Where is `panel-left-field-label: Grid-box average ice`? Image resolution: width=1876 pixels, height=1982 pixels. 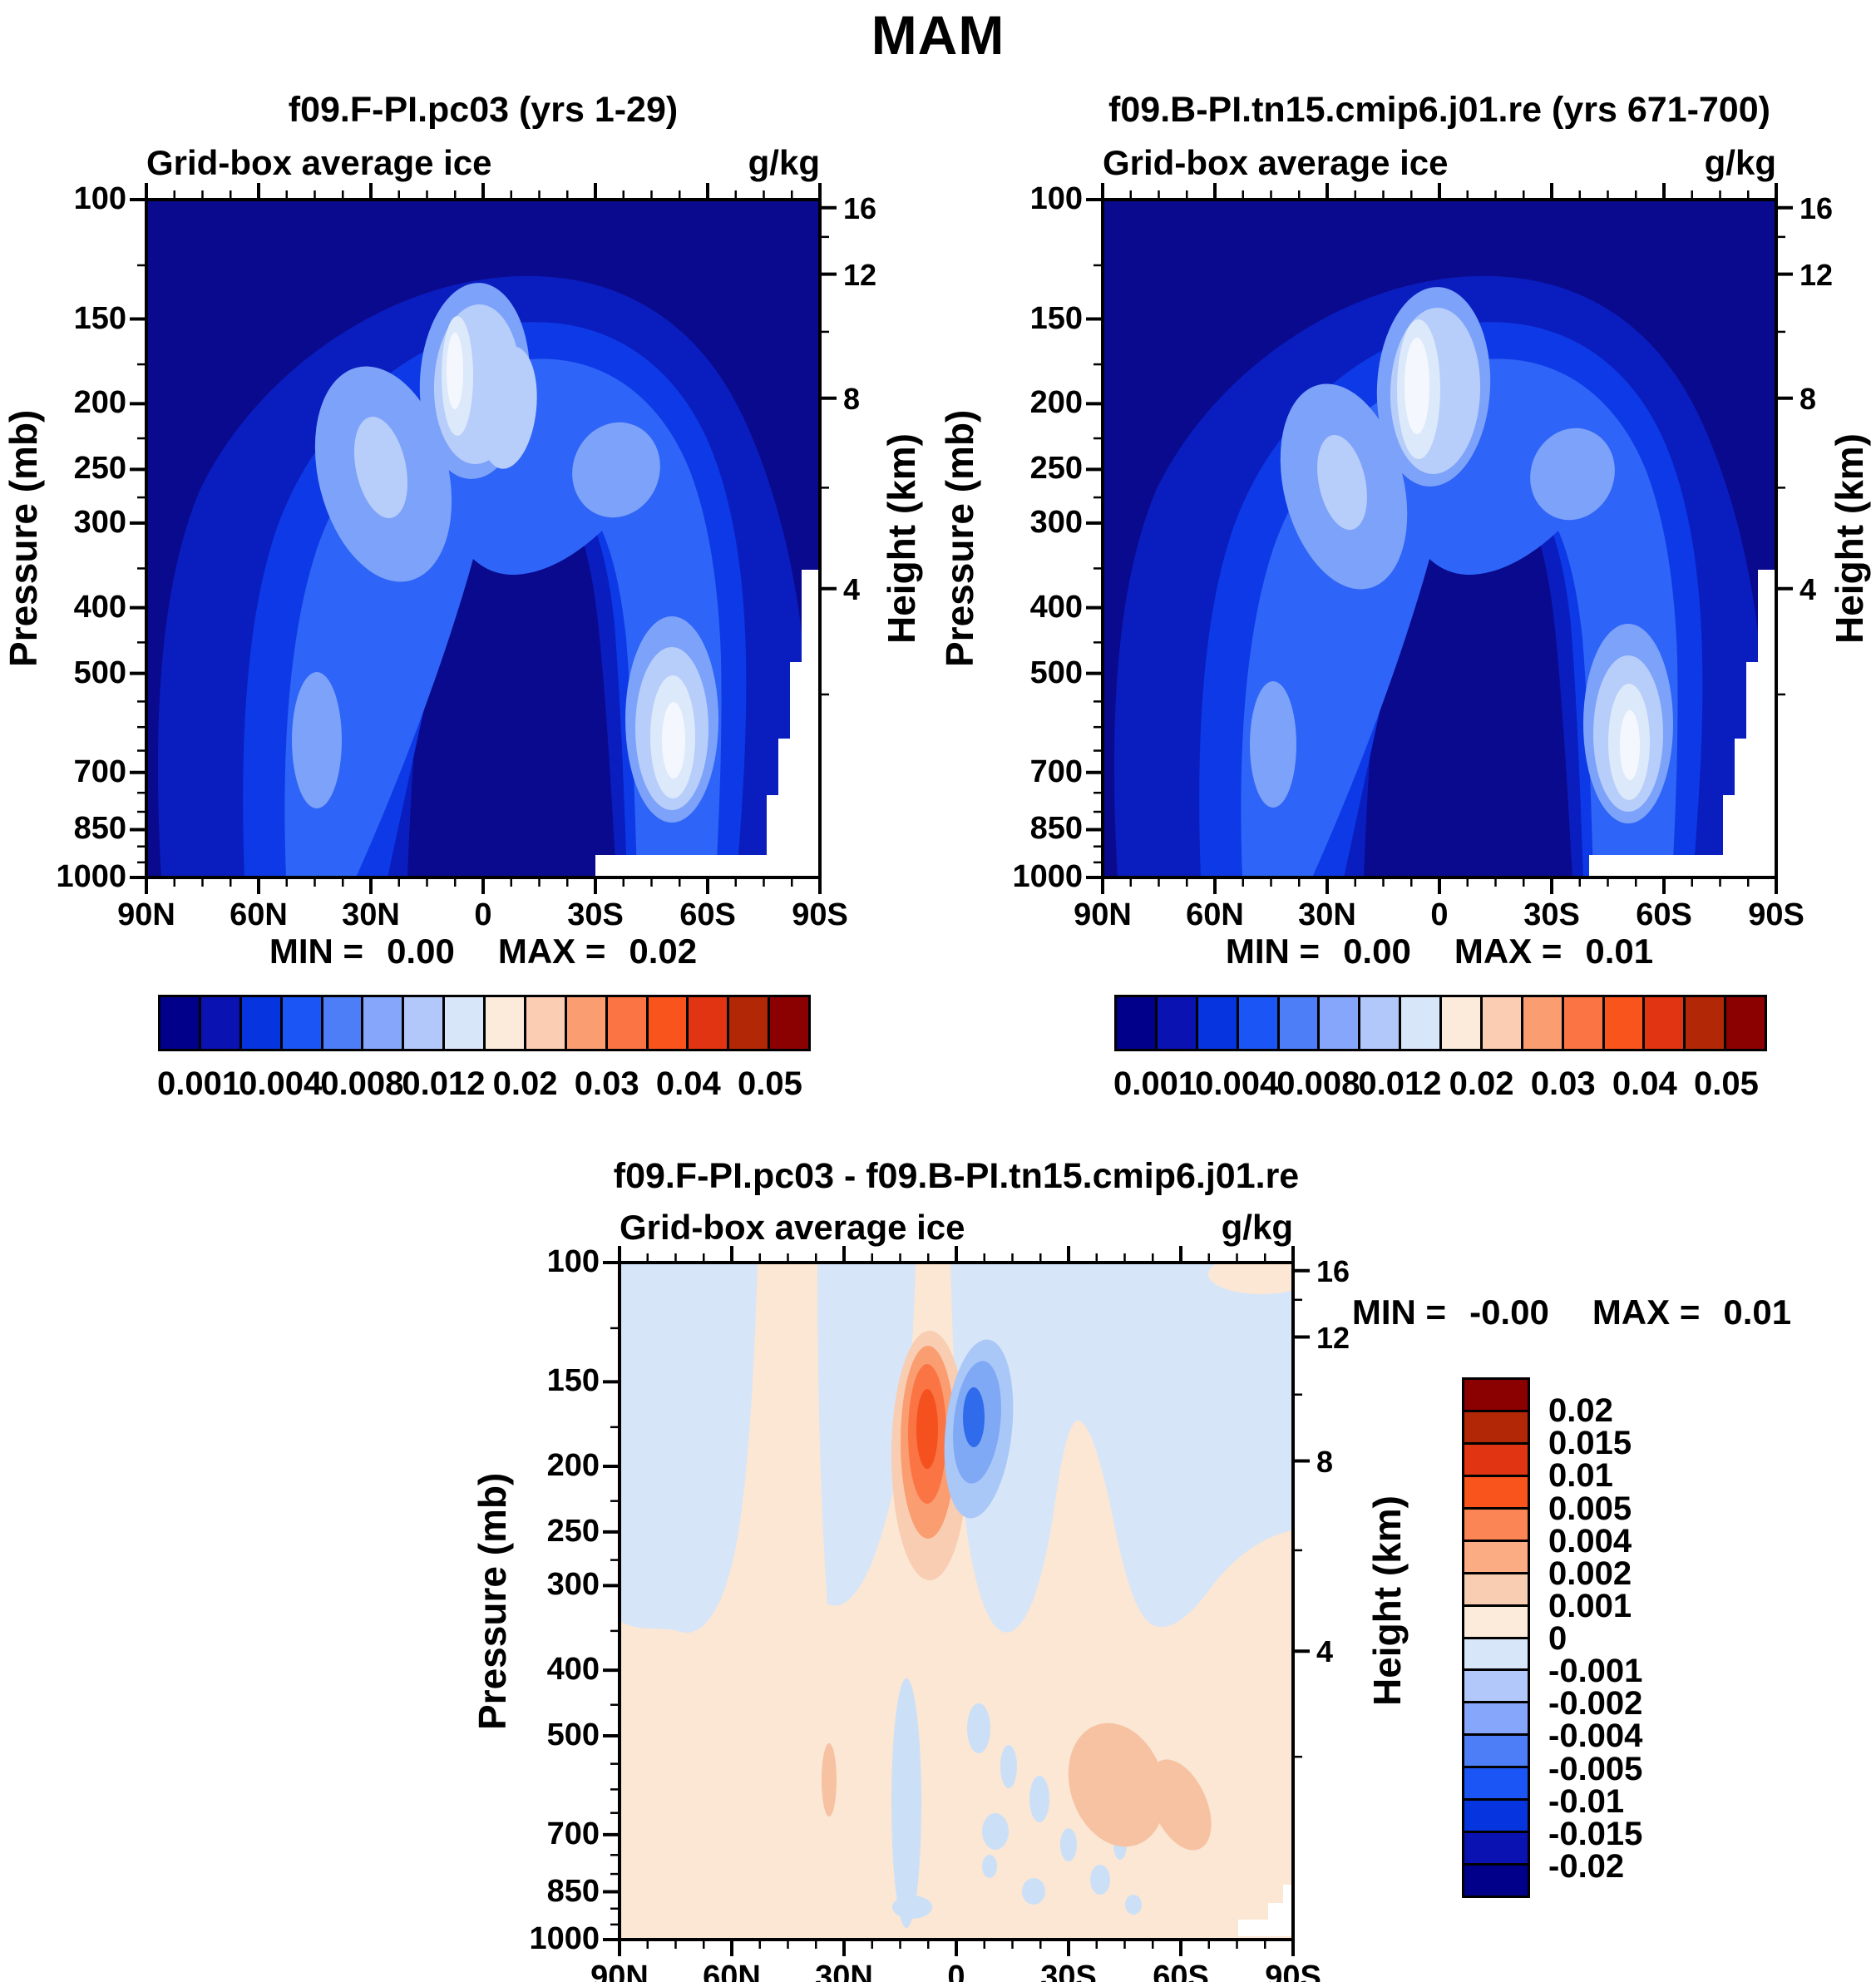
panel-left-field-label: Grid-box average ice is located at coordinates (319, 162).